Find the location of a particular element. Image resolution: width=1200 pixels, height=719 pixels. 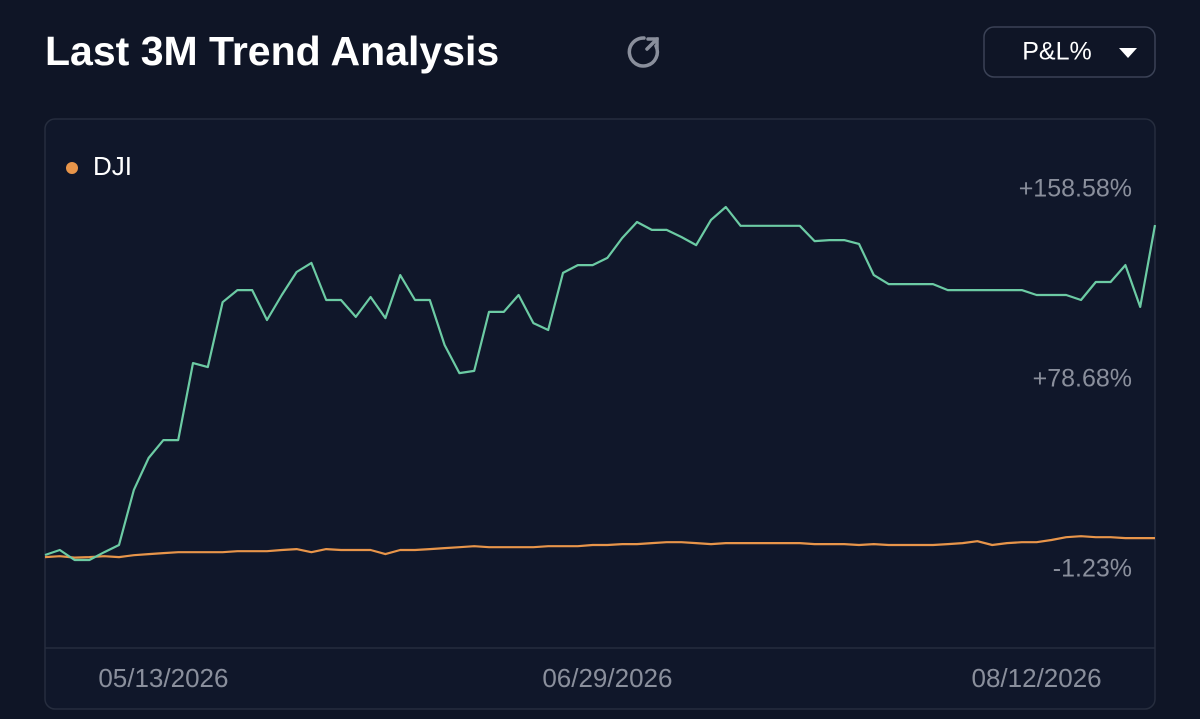

x-tick-label: 08/12/2026 is located at coordinates (1037, 678).